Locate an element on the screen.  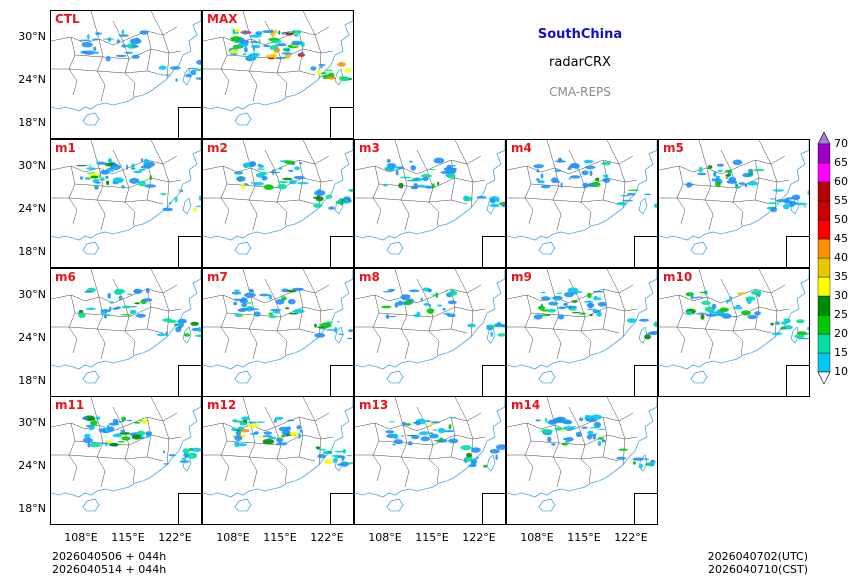
system-title: CMA-REPS is located at coordinates (580, 92).